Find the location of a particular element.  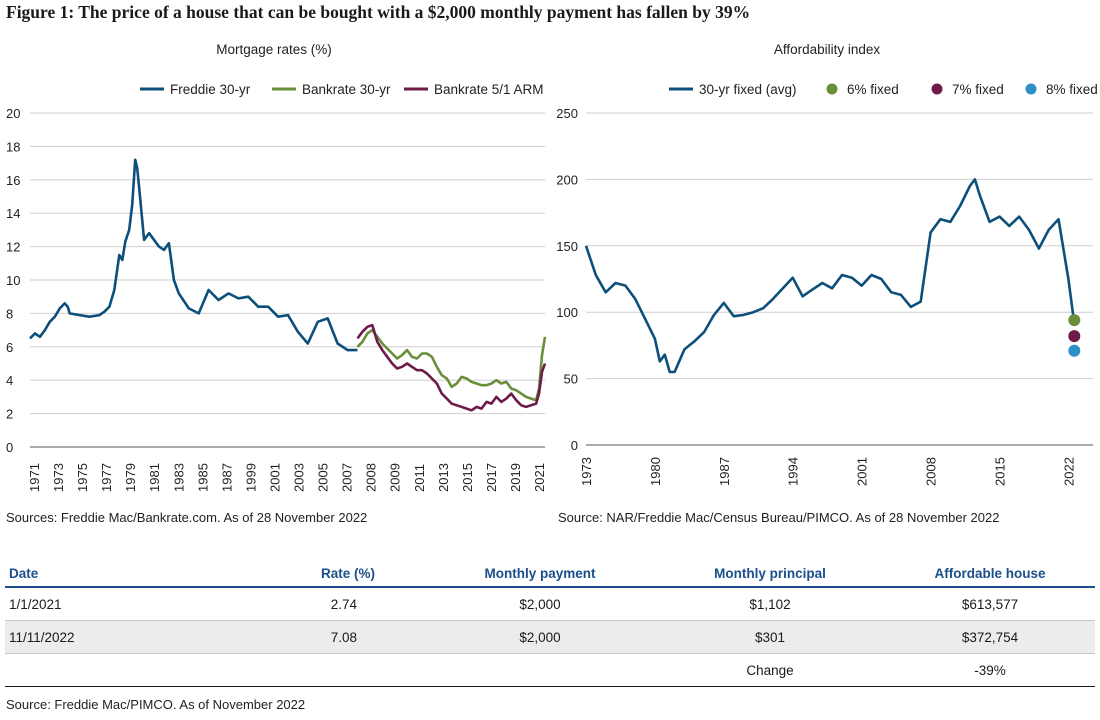

cell-house: $372,754 is located at coordinates (990, 637).